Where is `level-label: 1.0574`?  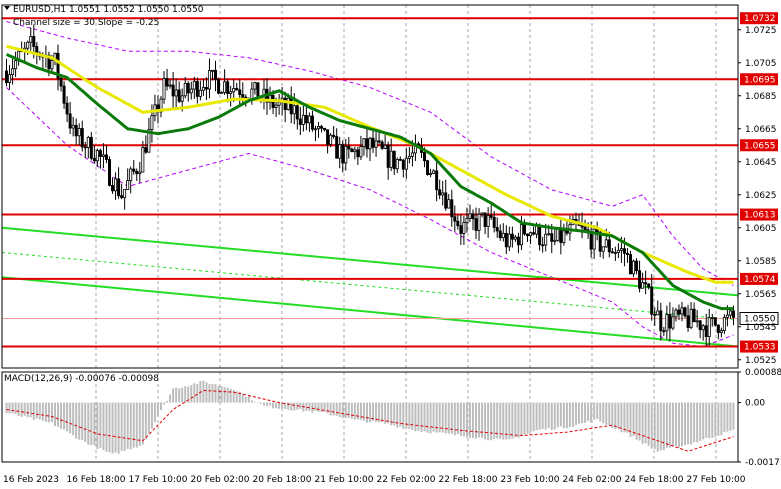
level-label: 1.0574 is located at coordinates (760, 280).